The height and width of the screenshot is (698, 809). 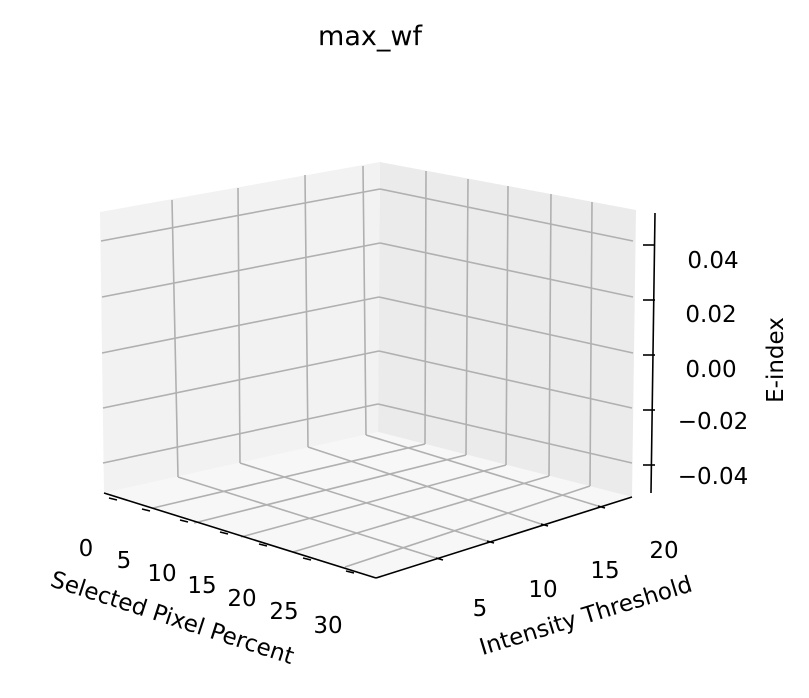 What do you see at coordinates (663, 551) in the screenshot?
I see `y-tick-label: 20` at bounding box center [663, 551].